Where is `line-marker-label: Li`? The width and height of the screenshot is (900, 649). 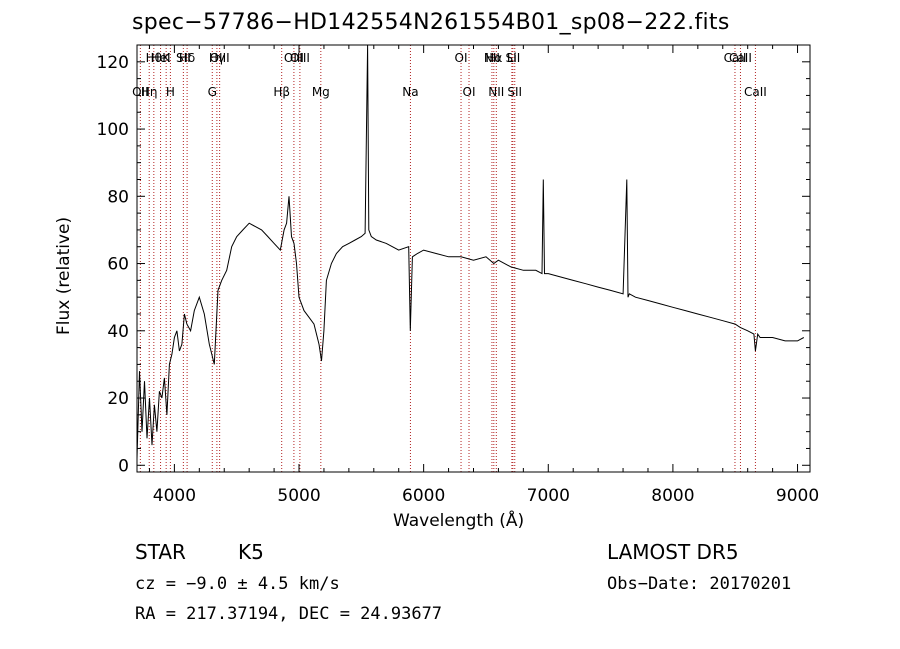 line-marker-label: Li is located at coordinates (512, 58).